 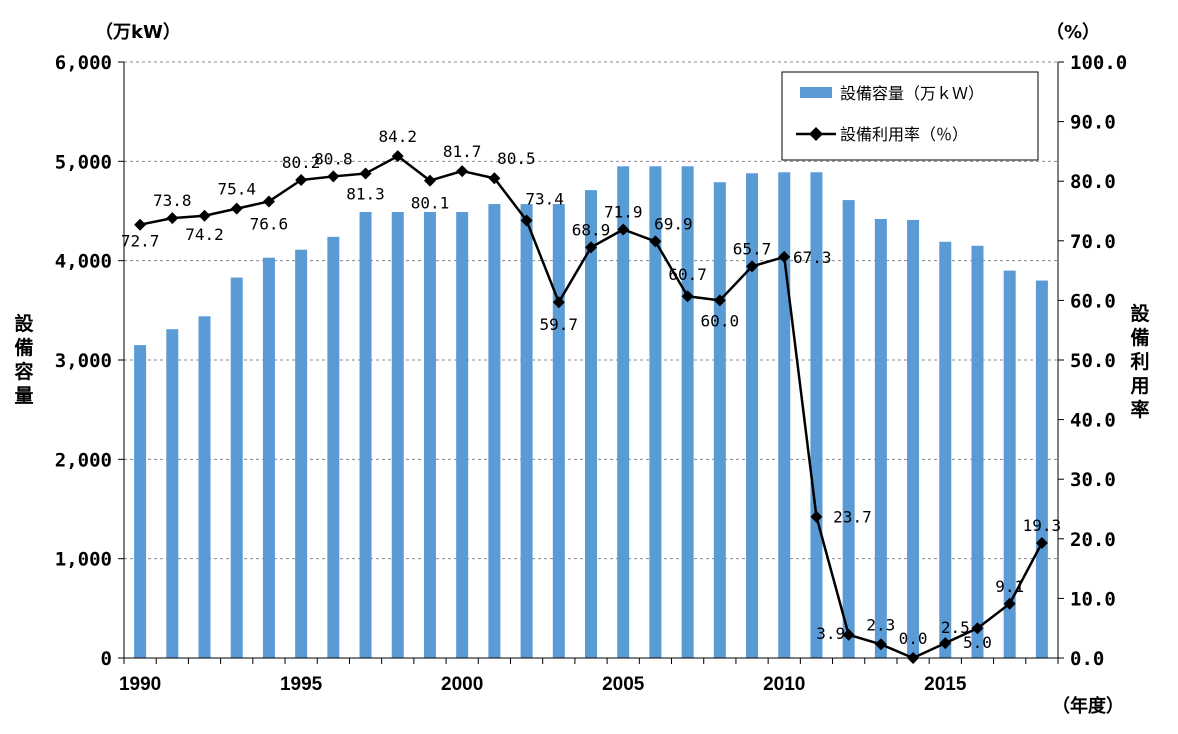 I want to click on left-tick-label: 0, so click(x=106, y=659).